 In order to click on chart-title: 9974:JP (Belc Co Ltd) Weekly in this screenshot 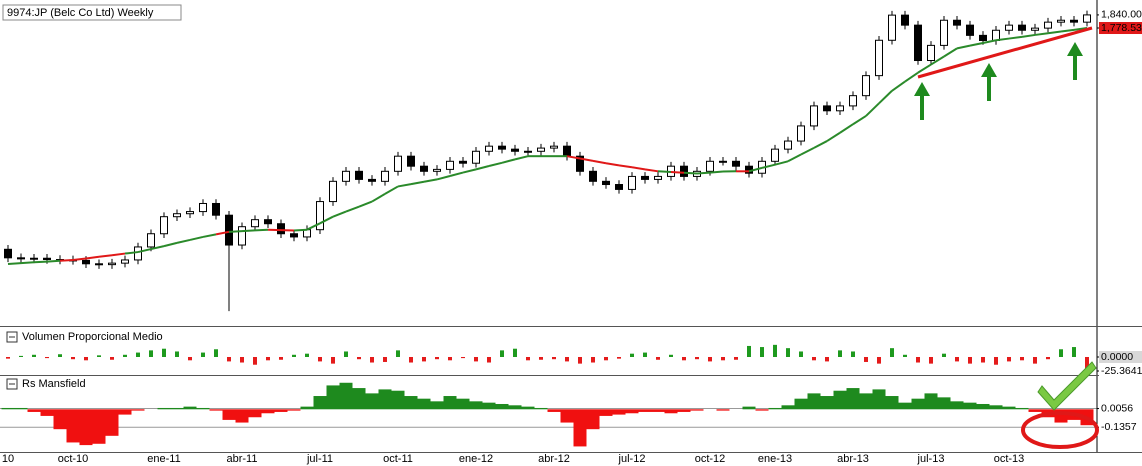, I will do `click(80, 13)`.